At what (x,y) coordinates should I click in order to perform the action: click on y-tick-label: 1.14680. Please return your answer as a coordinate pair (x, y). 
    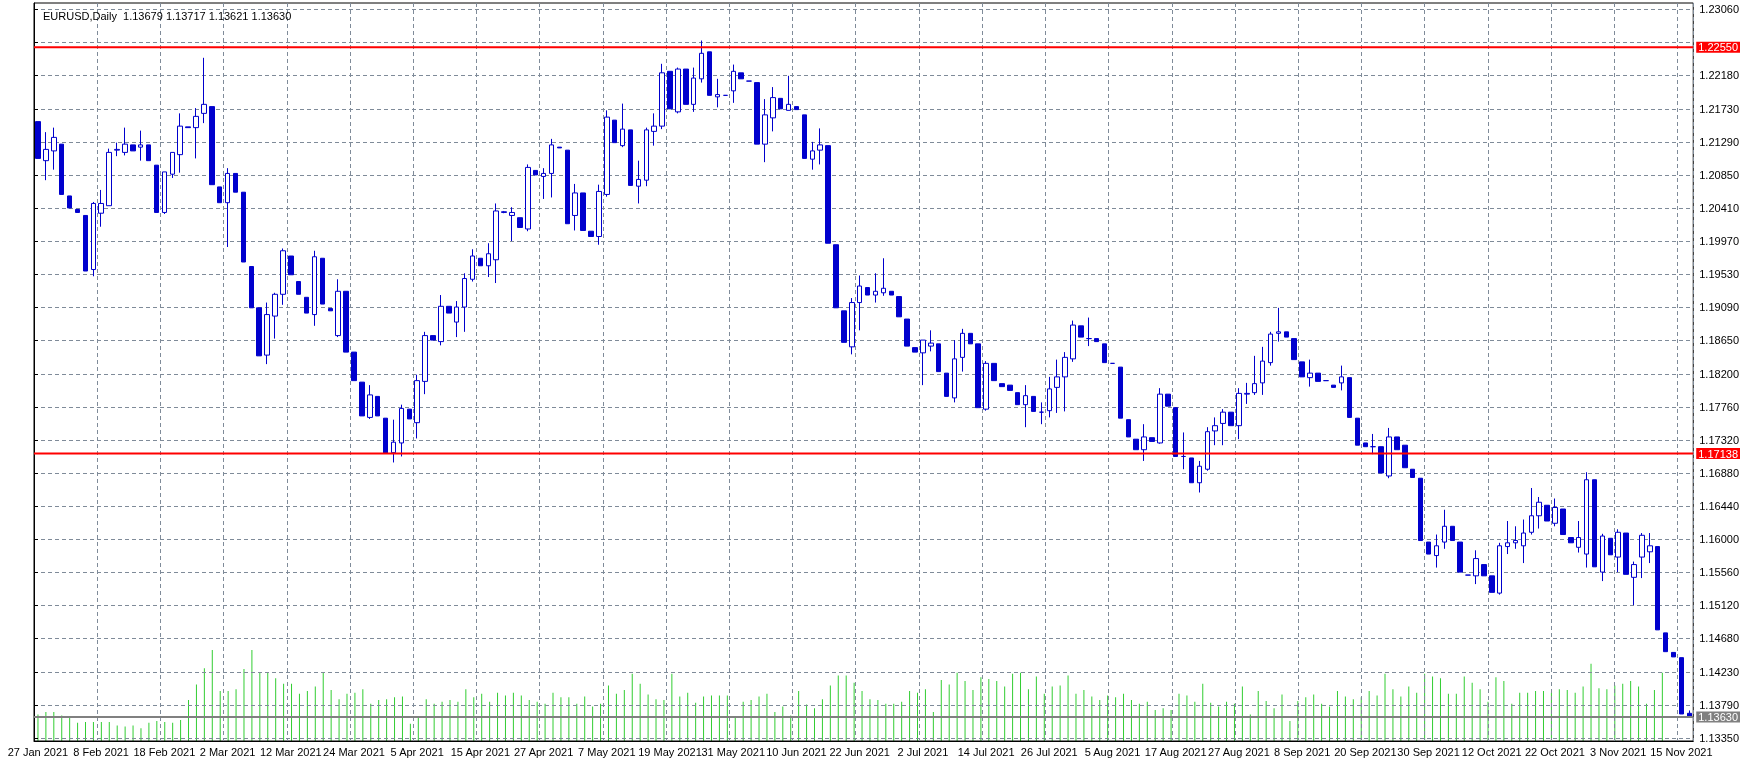
    Looking at the image, I should click on (1719, 638).